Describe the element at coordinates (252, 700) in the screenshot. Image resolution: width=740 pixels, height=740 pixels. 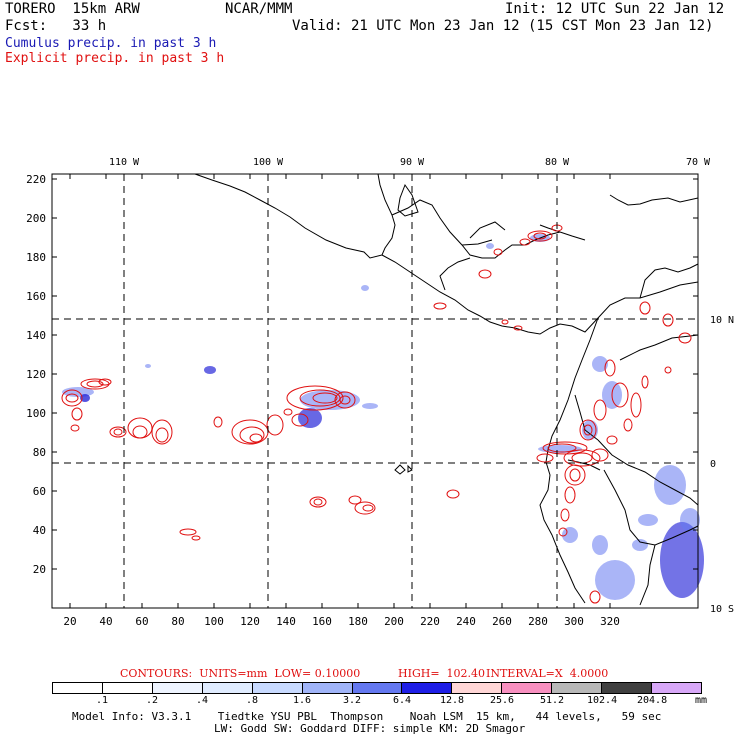
I see `colorbar-label: .8` at that location.